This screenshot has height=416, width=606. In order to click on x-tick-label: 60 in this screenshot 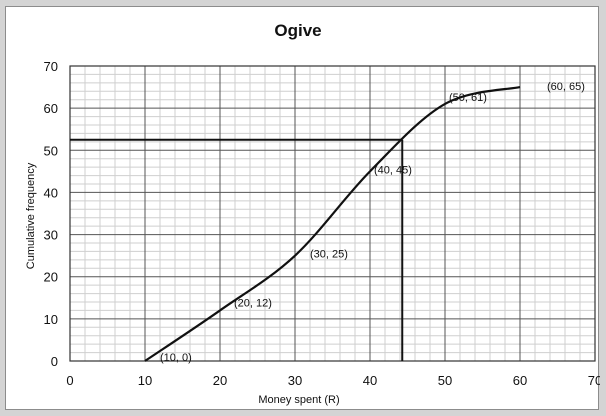, I will do `click(520, 380)`.